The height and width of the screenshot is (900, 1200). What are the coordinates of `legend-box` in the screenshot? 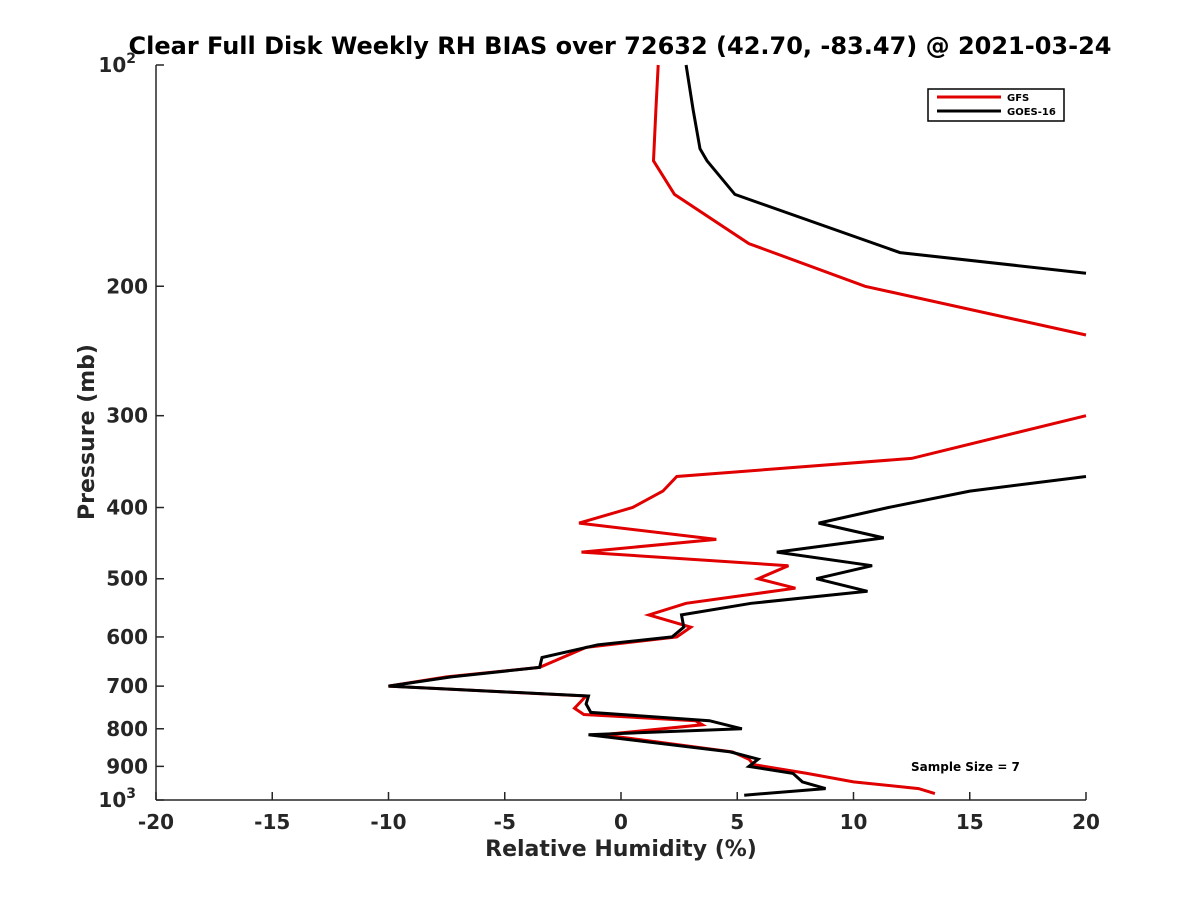 It's located at (996, 105).